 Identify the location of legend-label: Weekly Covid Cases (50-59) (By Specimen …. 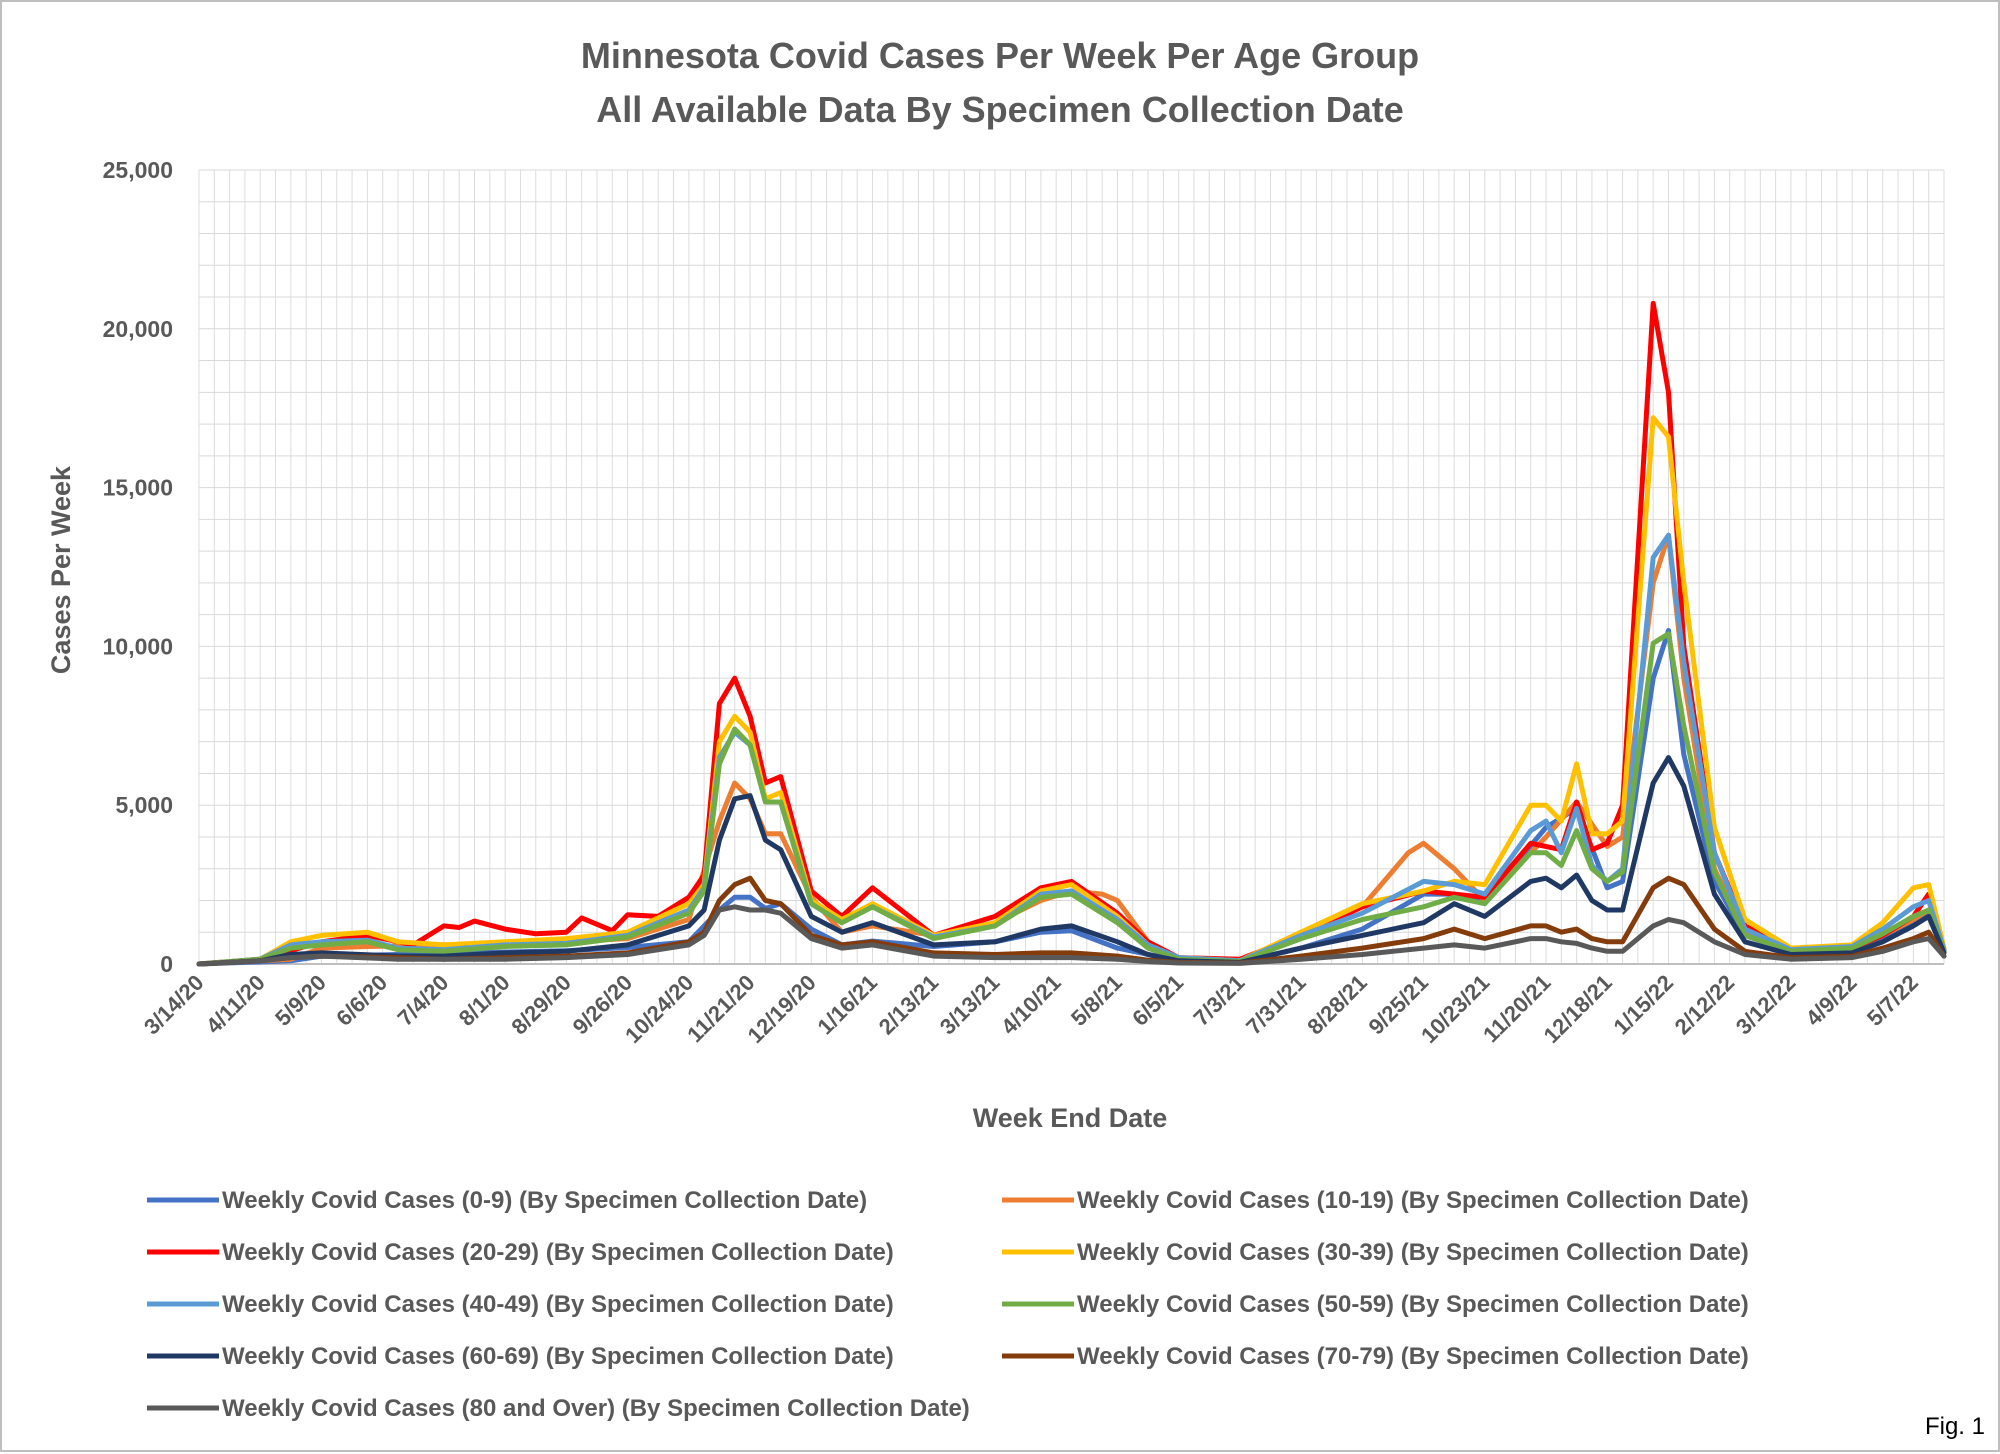
(1413, 1304).